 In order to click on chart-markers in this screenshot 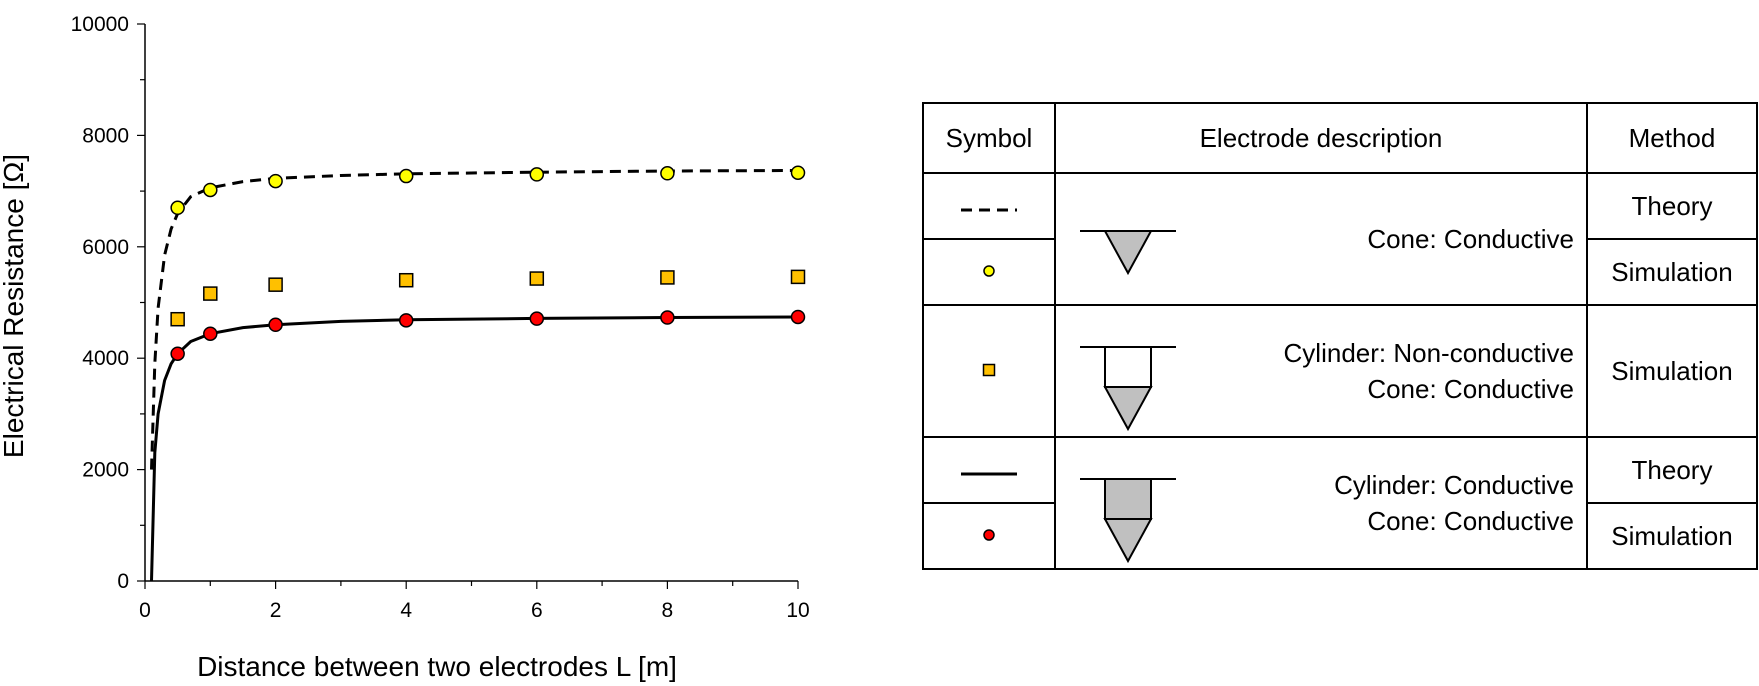, I will do `click(488, 263)`.